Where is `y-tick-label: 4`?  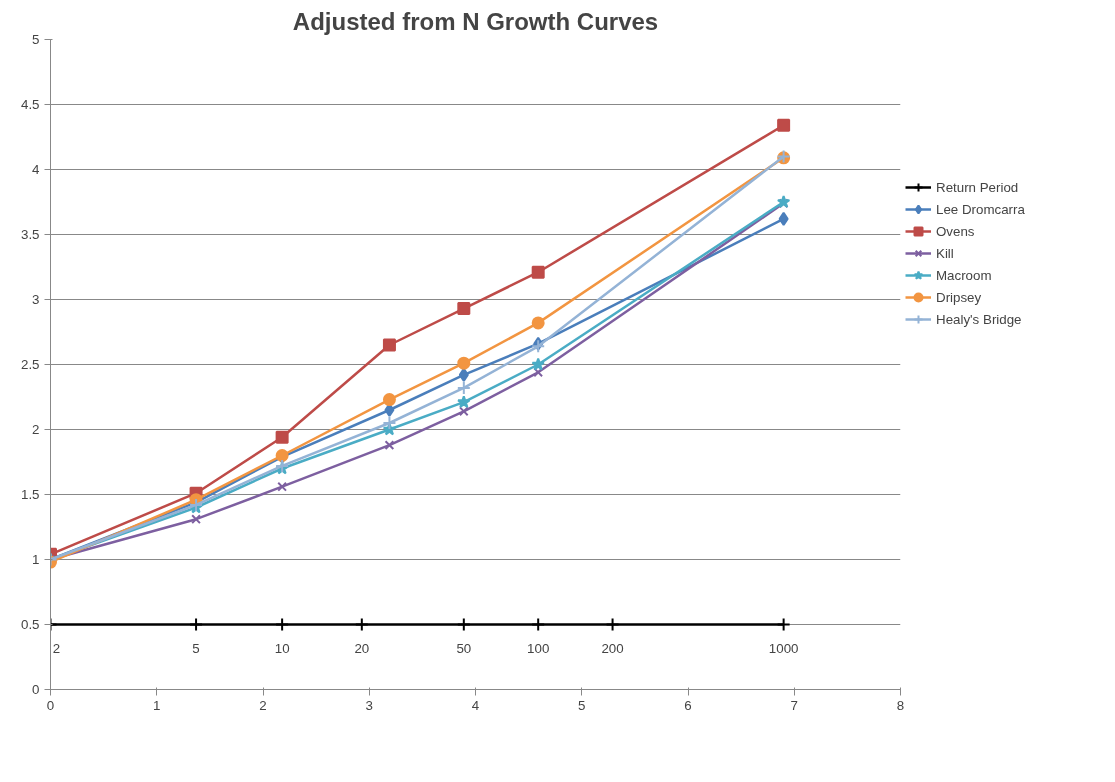
y-tick-label: 4 is located at coordinates (36, 169).